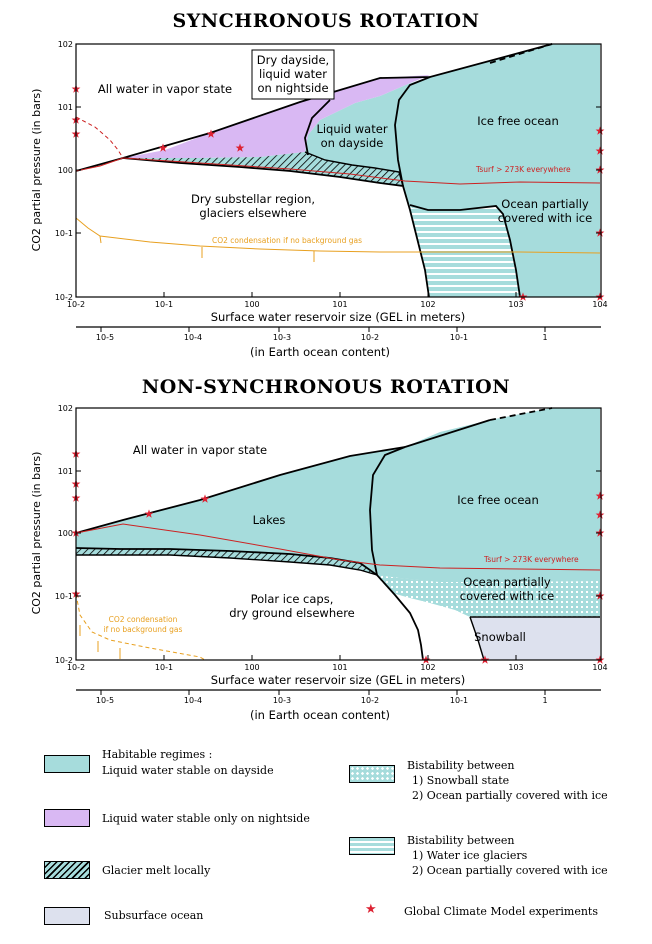 The height and width of the screenshot is (944, 652). Describe the element at coordinates (65, 533) in the screenshot. I see `p2-ytick: 100` at that location.